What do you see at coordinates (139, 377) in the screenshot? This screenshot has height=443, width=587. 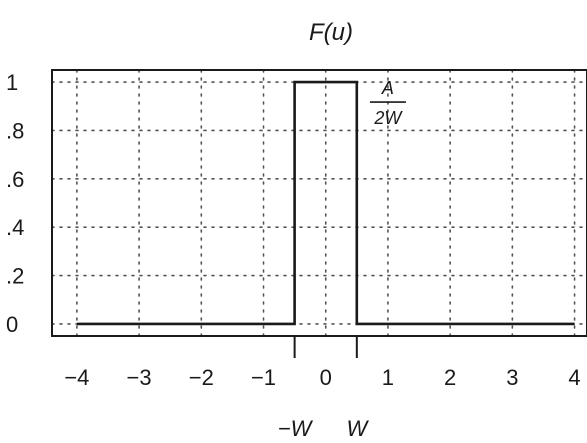 I see `x-tick-label: −3` at bounding box center [139, 377].